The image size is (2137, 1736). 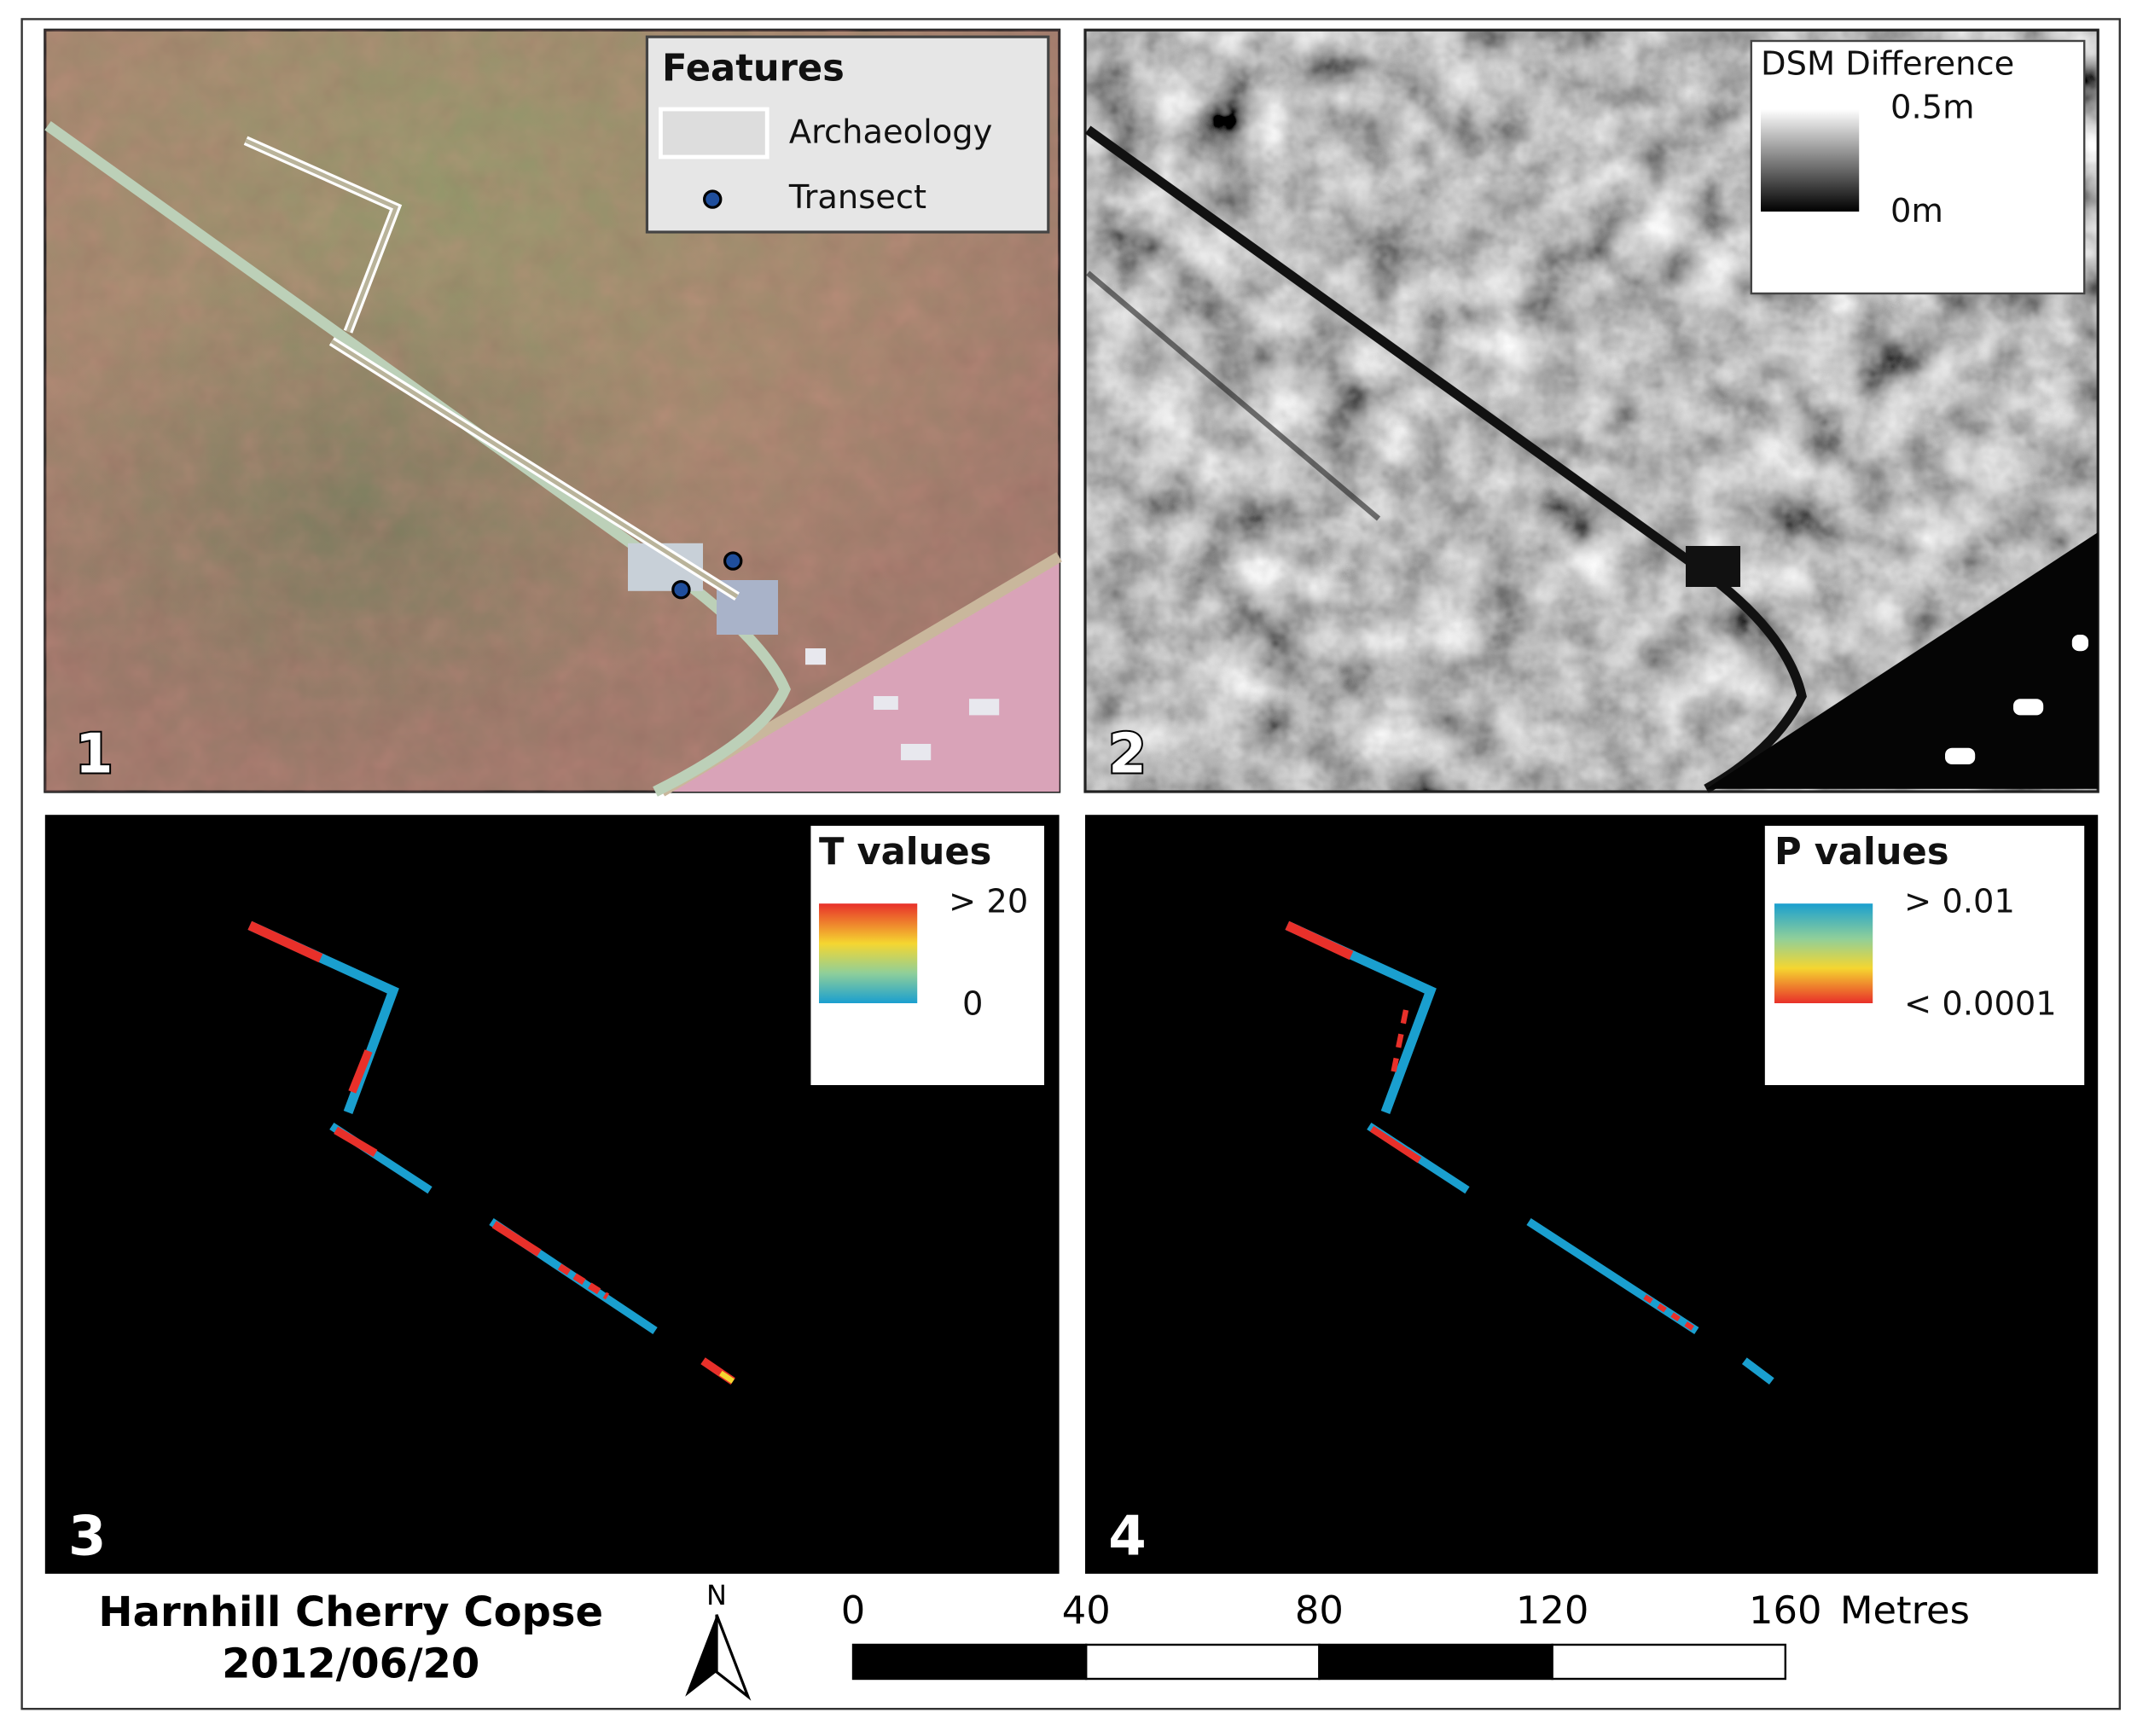 I want to click on scale-unit: Metres, so click(x=1905, y=1610).